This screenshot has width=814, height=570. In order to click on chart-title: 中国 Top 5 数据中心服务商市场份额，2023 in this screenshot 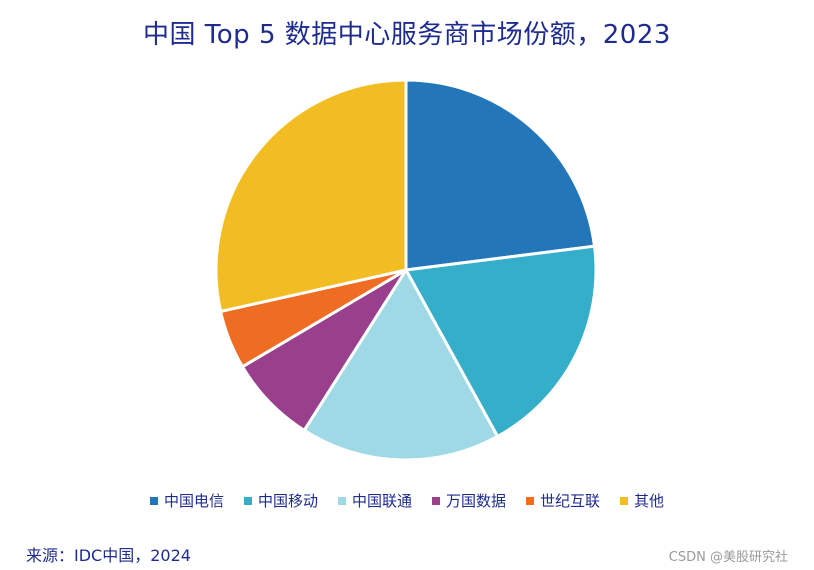, I will do `click(407, 35)`.